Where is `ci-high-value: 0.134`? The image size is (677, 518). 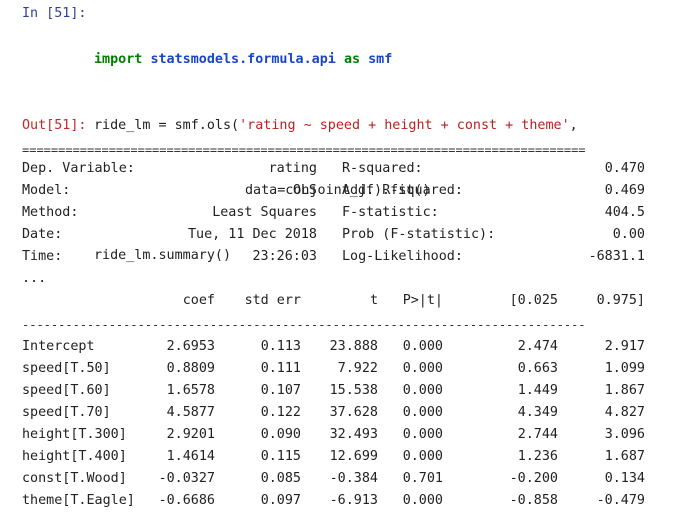 ci-high-value: 0.134 is located at coordinates (624, 478).